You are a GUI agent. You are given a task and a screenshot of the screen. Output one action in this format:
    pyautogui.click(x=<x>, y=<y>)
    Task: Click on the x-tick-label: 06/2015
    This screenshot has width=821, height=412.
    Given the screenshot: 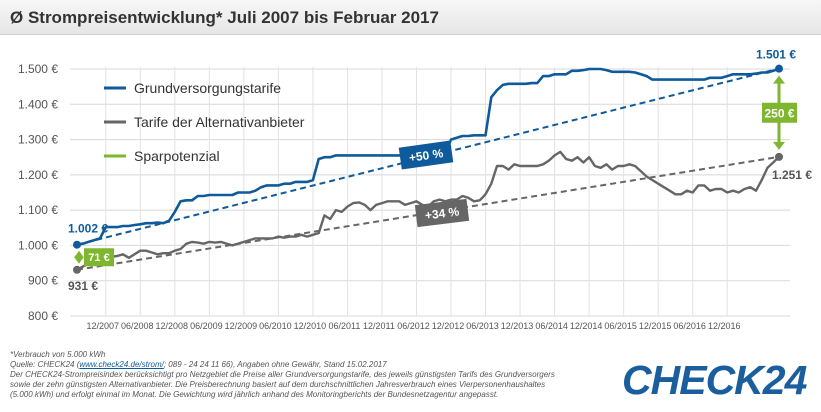 What is the action you would take?
    pyautogui.click(x=620, y=326)
    